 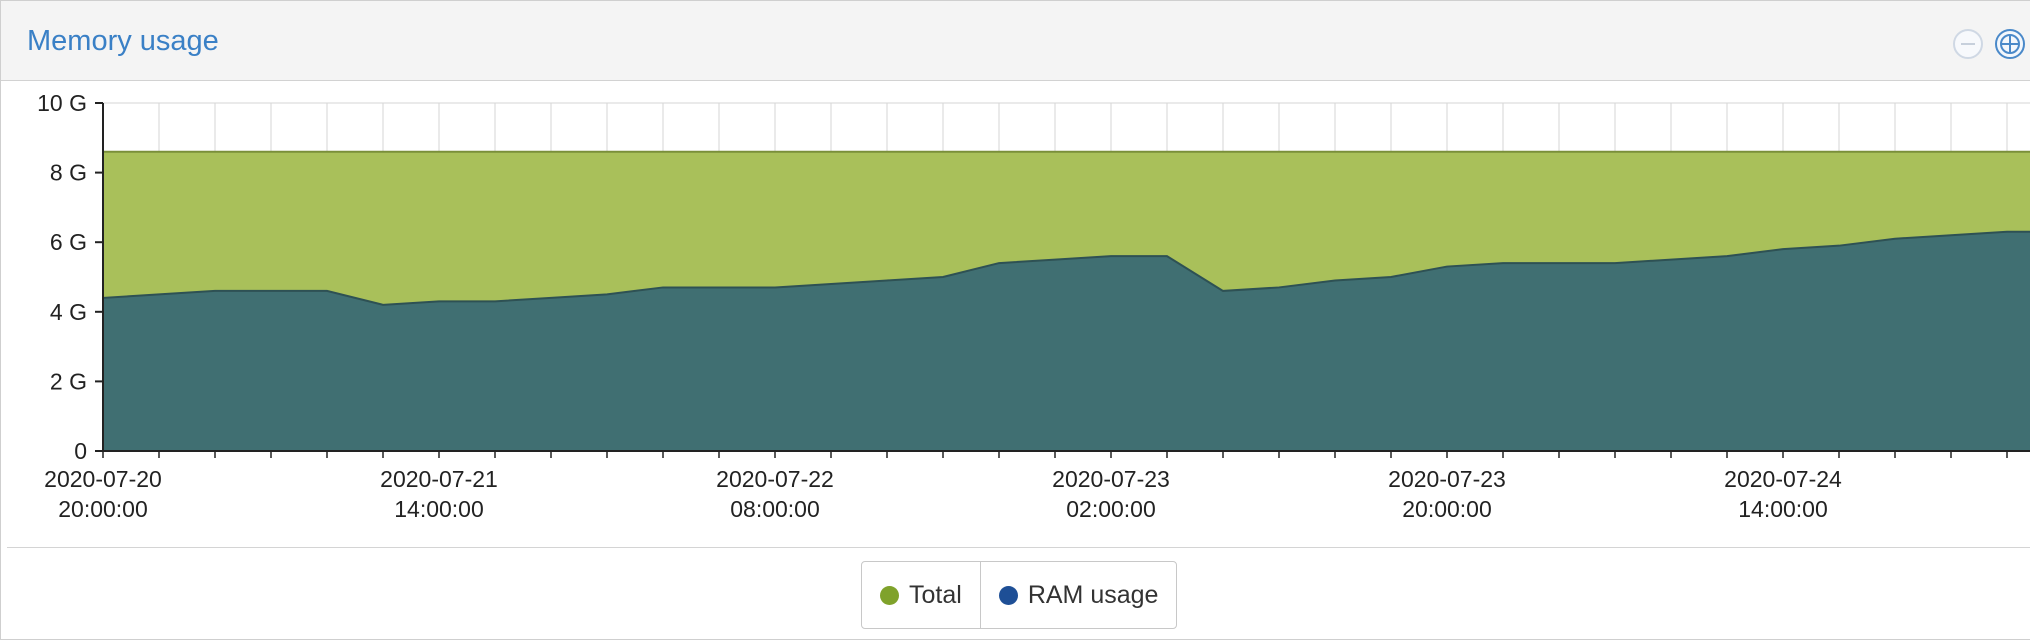 What do you see at coordinates (80, 451) in the screenshot?
I see `y-tick-label: 0` at bounding box center [80, 451].